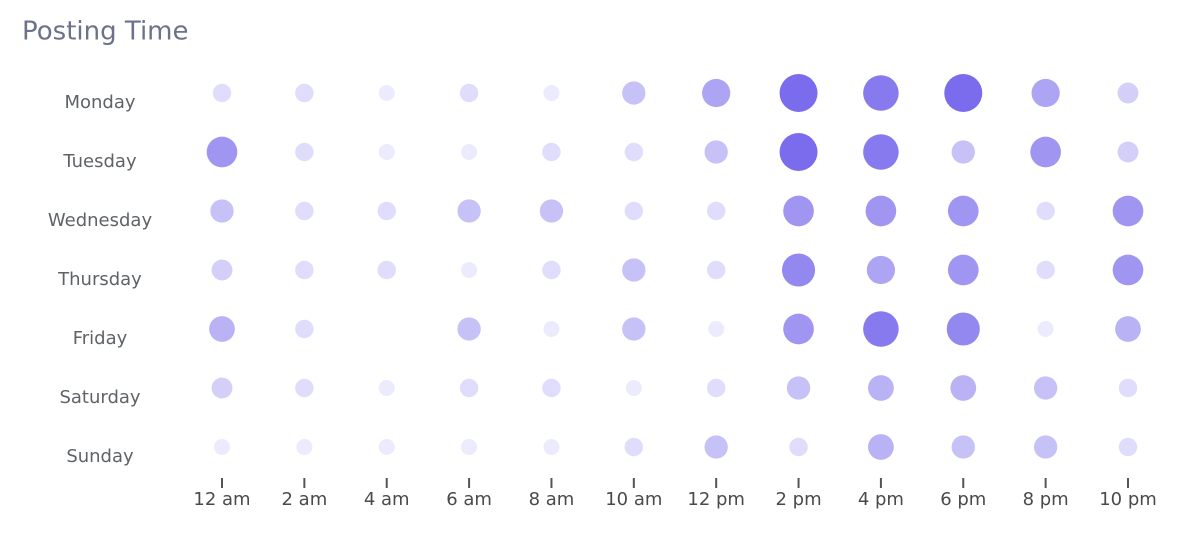 The width and height of the screenshot is (1184, 534). What do you see at coordinates (798, 499) in the screenshot?
I see `x-tick-label: 2 pm` at bounding box center [798, 499].